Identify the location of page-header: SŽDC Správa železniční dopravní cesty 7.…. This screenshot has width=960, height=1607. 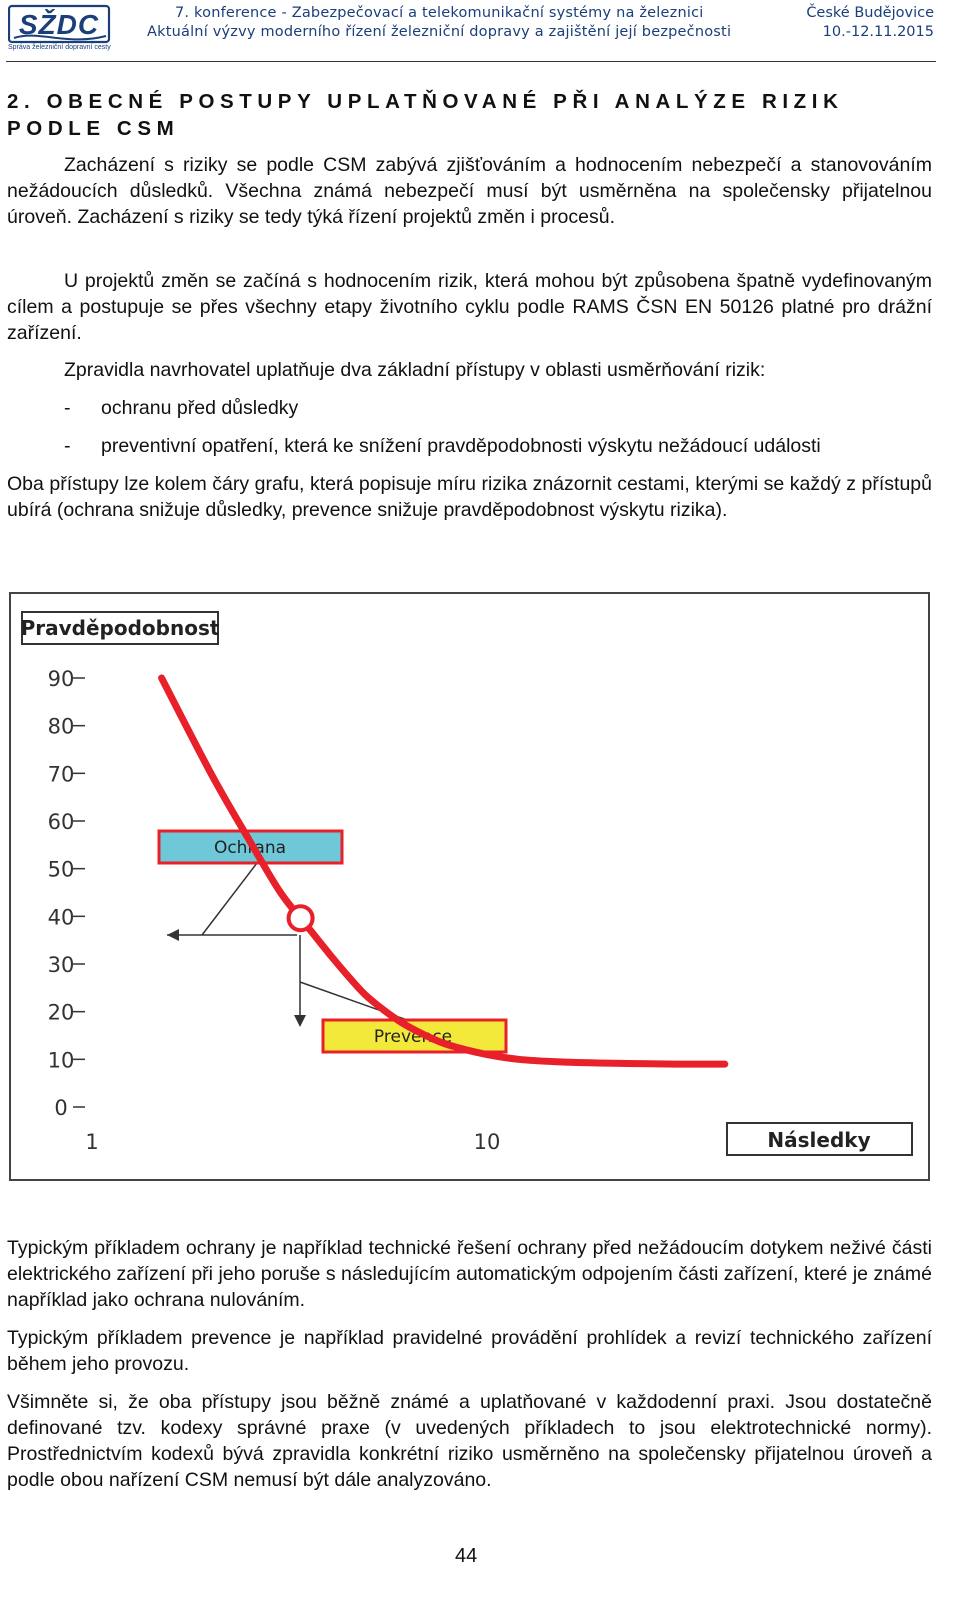
(480, 31).